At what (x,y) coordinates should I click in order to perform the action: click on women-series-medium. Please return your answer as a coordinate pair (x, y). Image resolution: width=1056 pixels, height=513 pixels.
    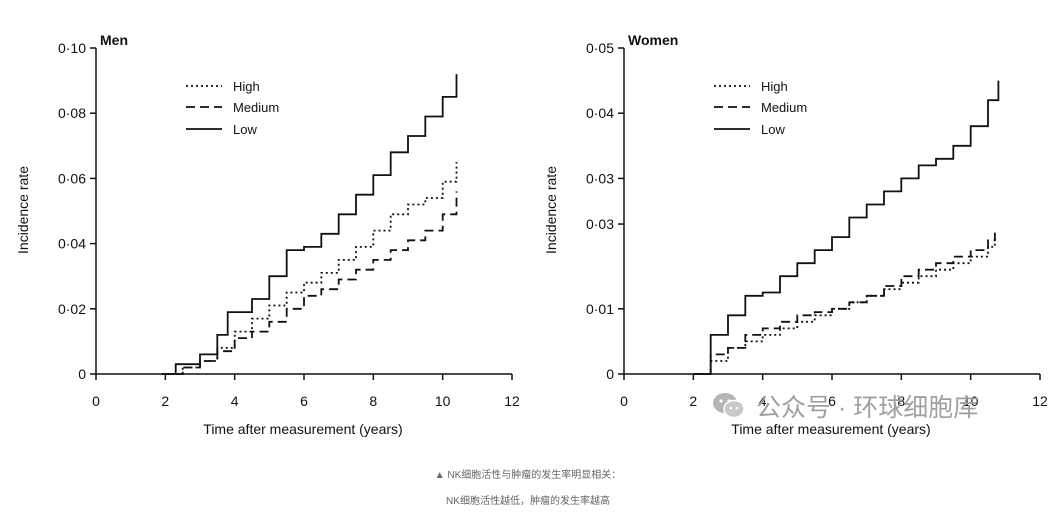
    Looking at the image, I should click on (844, 302).